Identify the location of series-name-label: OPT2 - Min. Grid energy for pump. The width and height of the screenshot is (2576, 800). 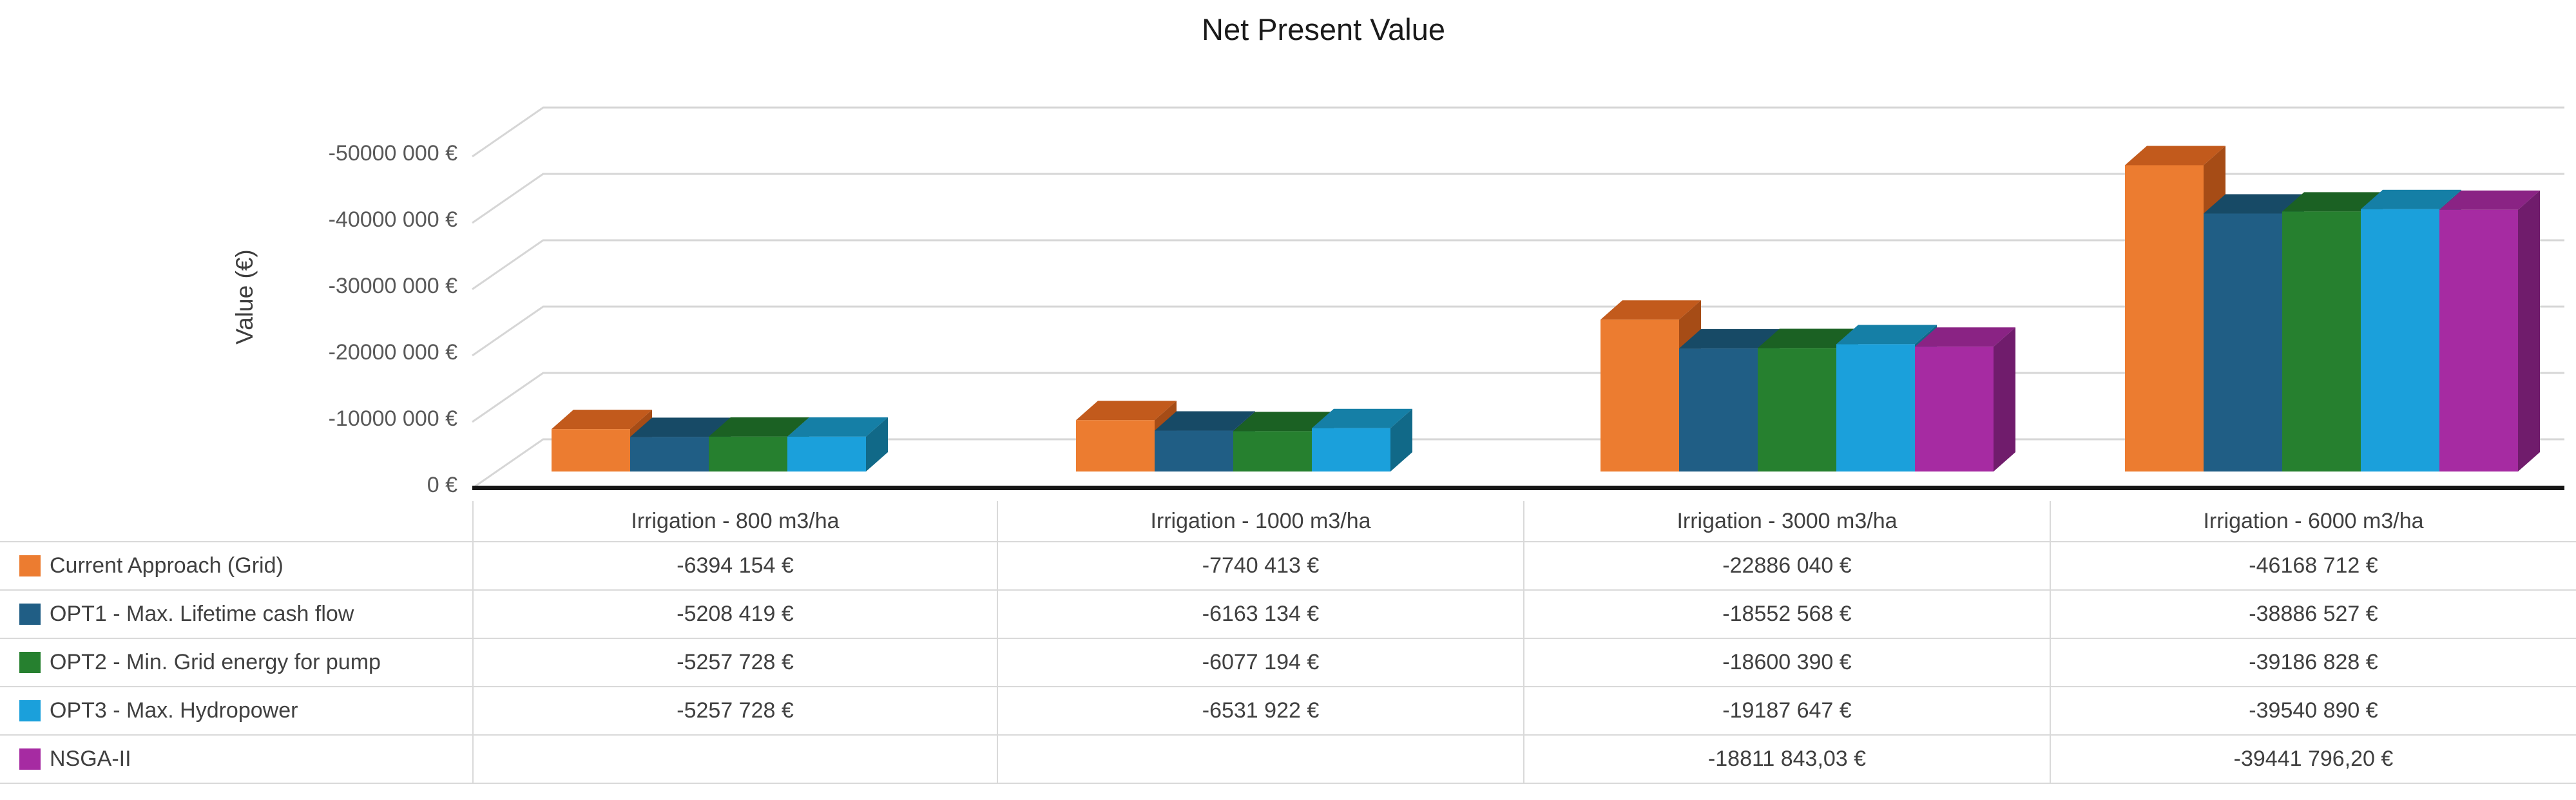
(215, 662).